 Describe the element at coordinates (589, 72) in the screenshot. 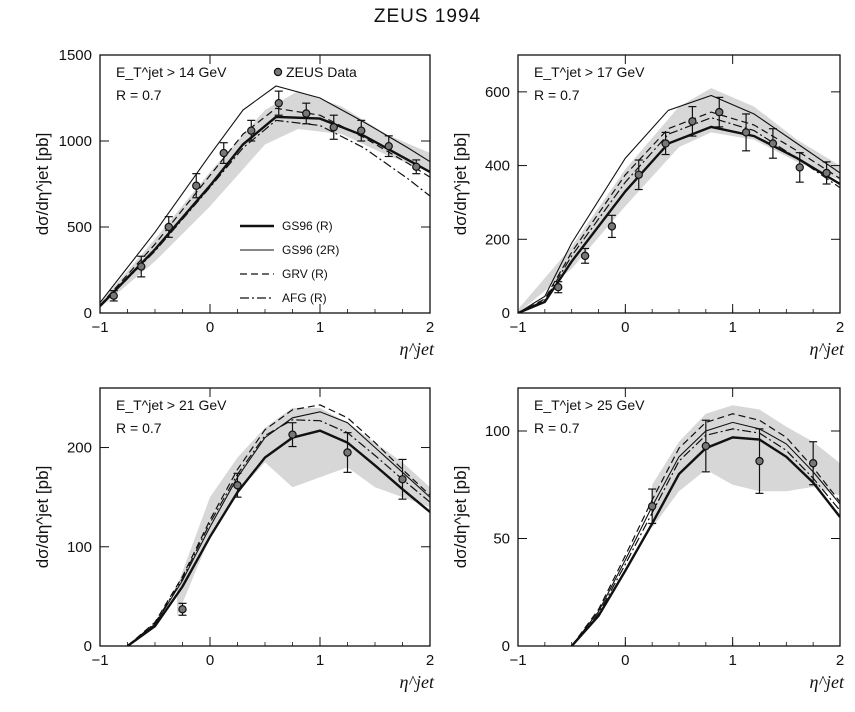

I see `et-cut-label: E_T^jet > 17 GeV` at that location.